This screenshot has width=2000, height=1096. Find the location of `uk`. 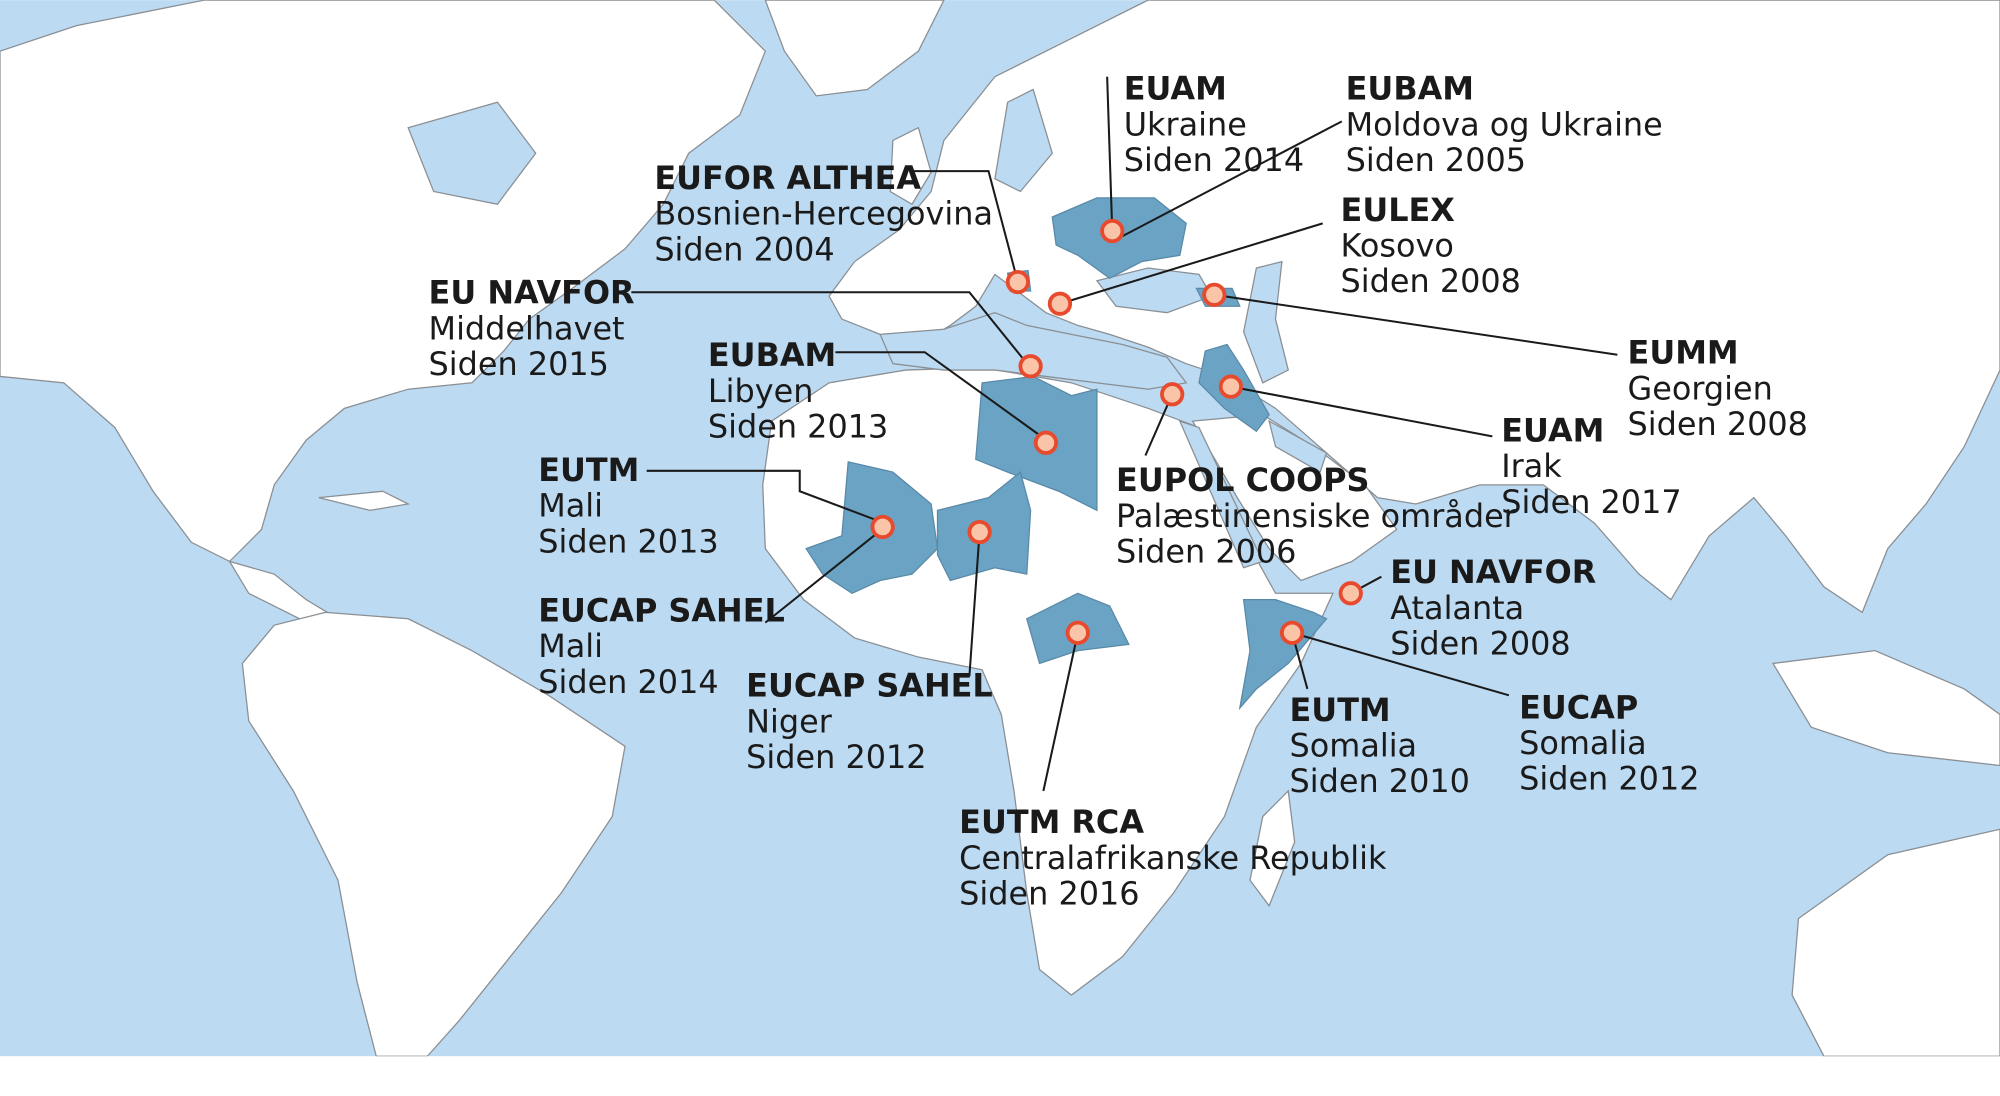

uk is located at coordinates (910, 166).